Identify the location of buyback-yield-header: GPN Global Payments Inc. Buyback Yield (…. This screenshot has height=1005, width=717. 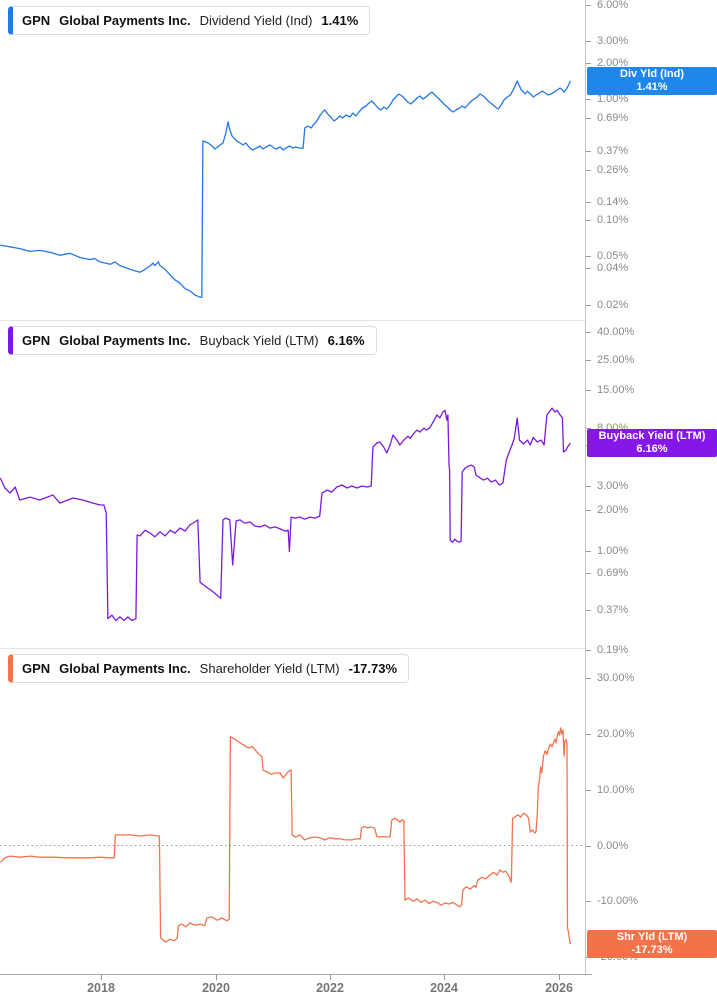
(192, 340).